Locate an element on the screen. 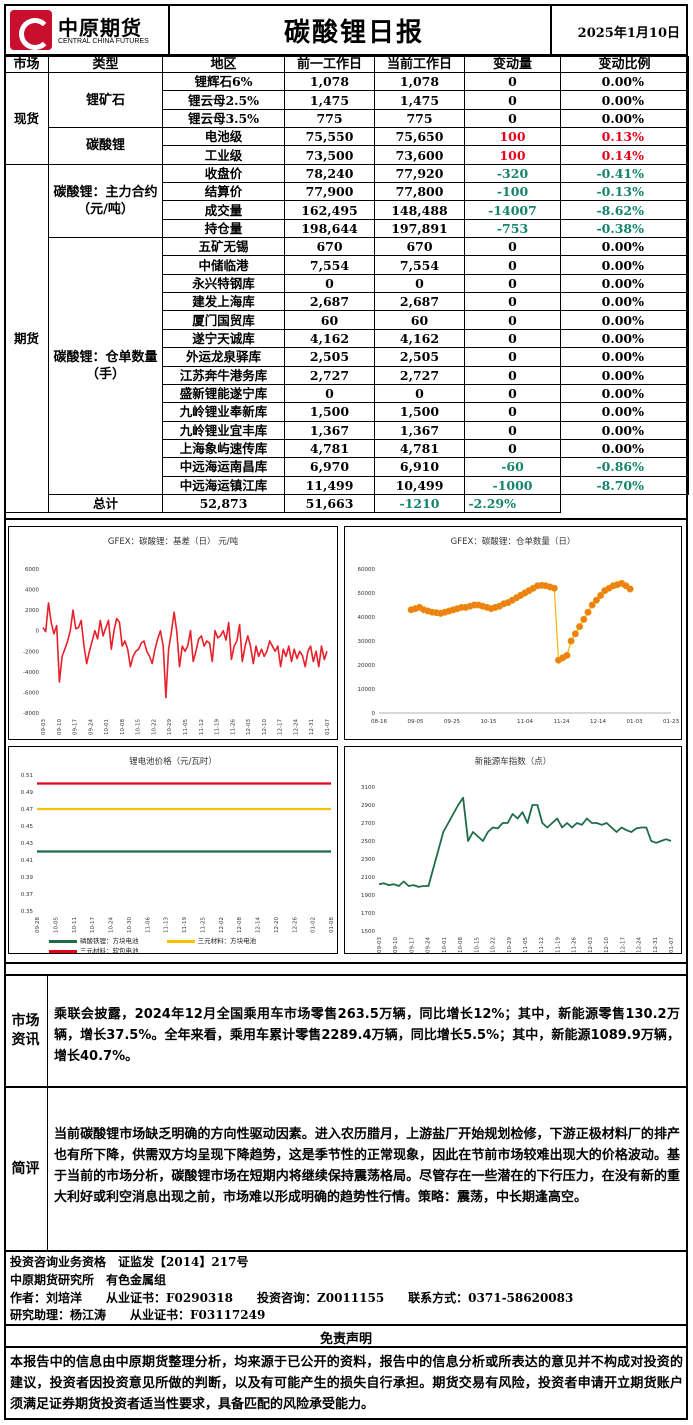 Image resolution: width=693 pixels, height=1425 pixels. item-name-cell: 江苏奔牛港务库 is located at coordinates (223, 375).